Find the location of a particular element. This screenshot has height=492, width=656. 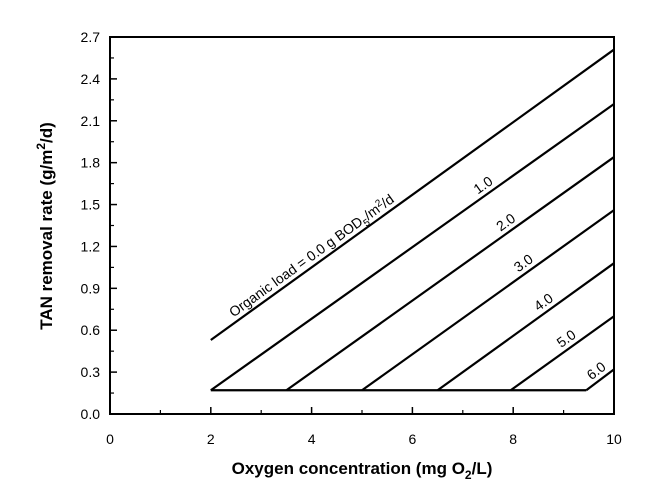

series-label-6: 6.0 is located at coordinates (595, 370).